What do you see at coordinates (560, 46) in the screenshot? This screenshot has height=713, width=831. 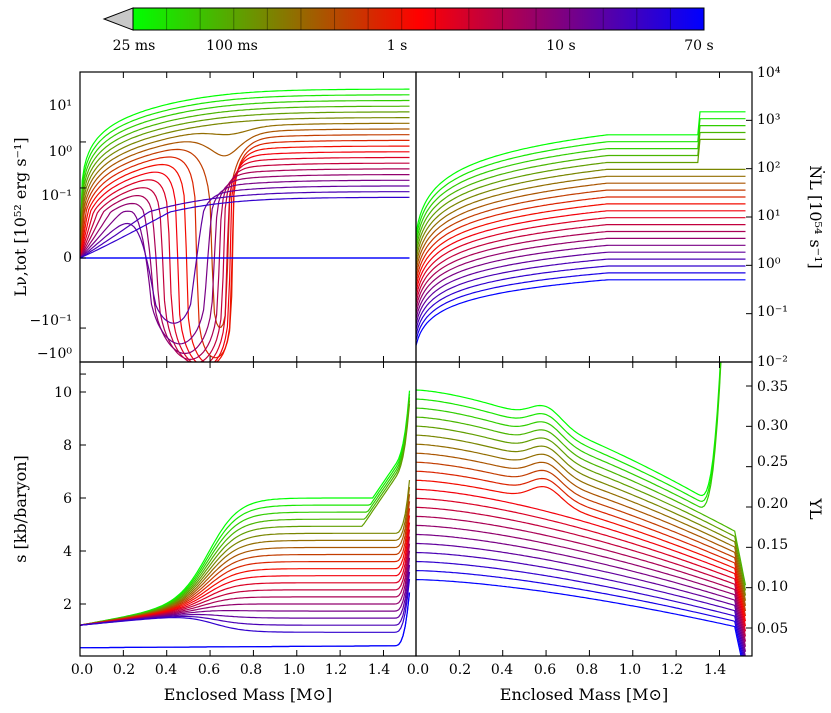 I see `colorbar-label-10s: 10 s` at bounding box center [560, 46].